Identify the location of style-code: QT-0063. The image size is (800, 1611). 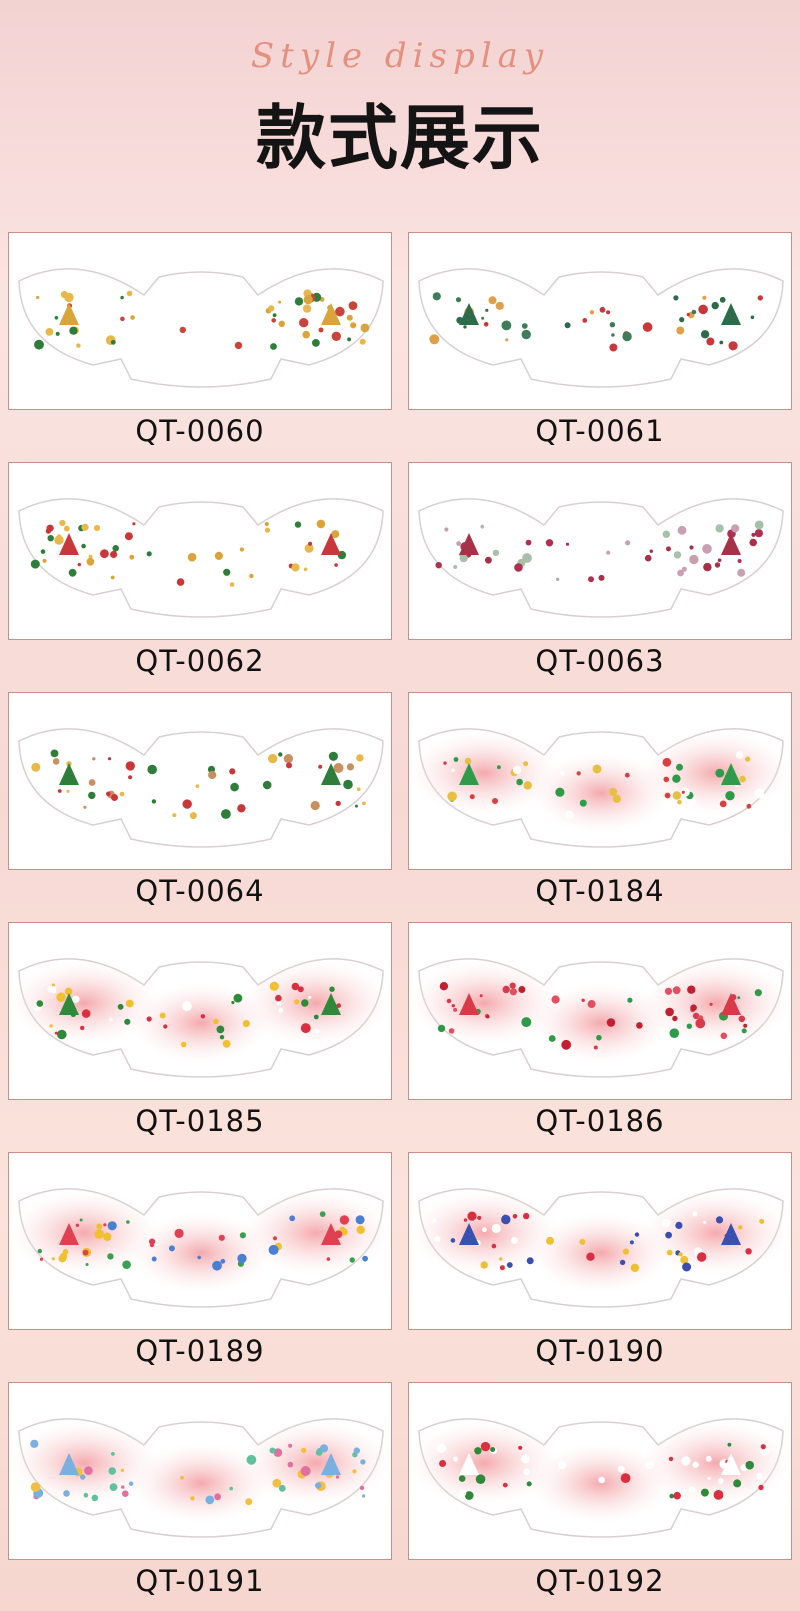
(600, 661).